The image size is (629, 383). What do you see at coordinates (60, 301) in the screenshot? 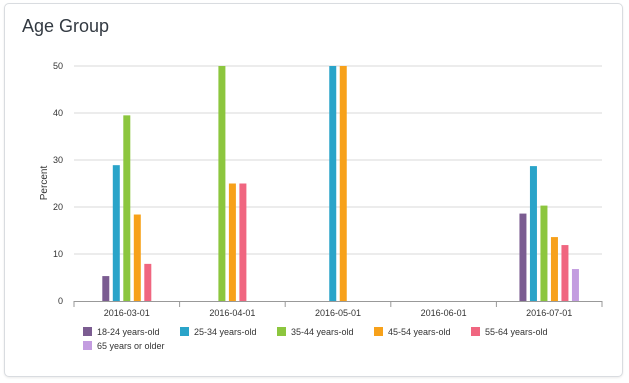
I see `y-tick-label: 0` at bounding box center [60, 301].